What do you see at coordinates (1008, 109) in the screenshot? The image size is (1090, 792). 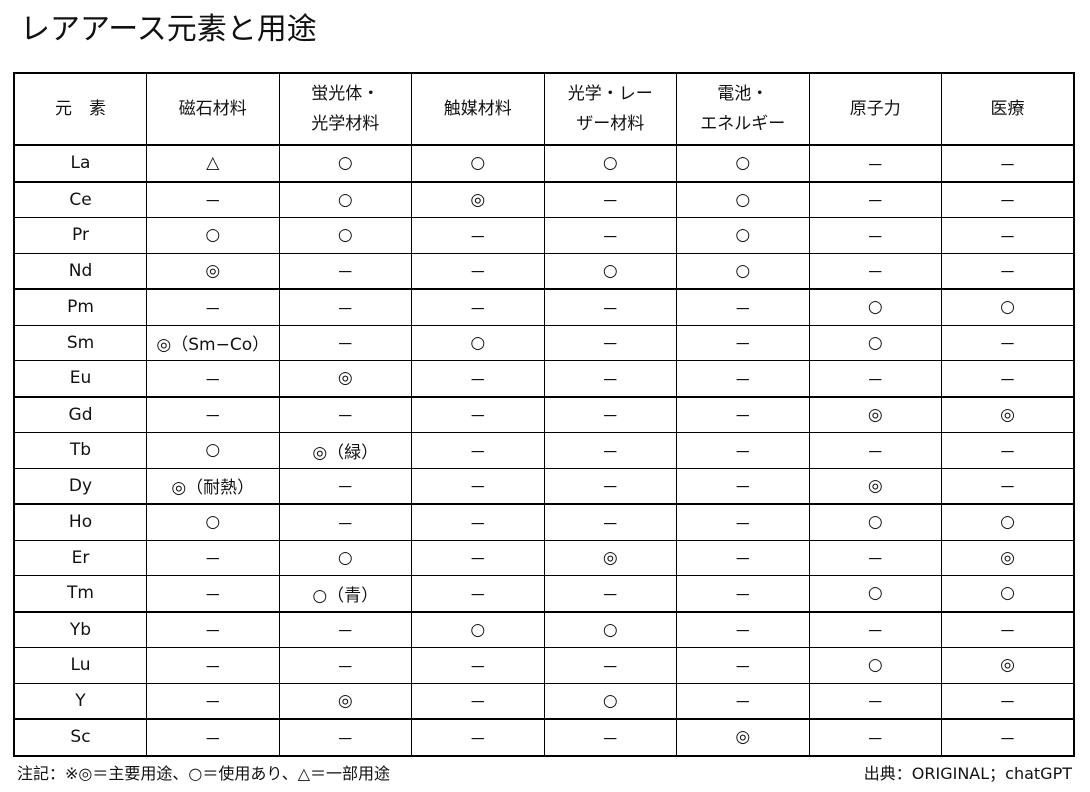 I see `column-header: 医療` at bounding box center [1008, 109].